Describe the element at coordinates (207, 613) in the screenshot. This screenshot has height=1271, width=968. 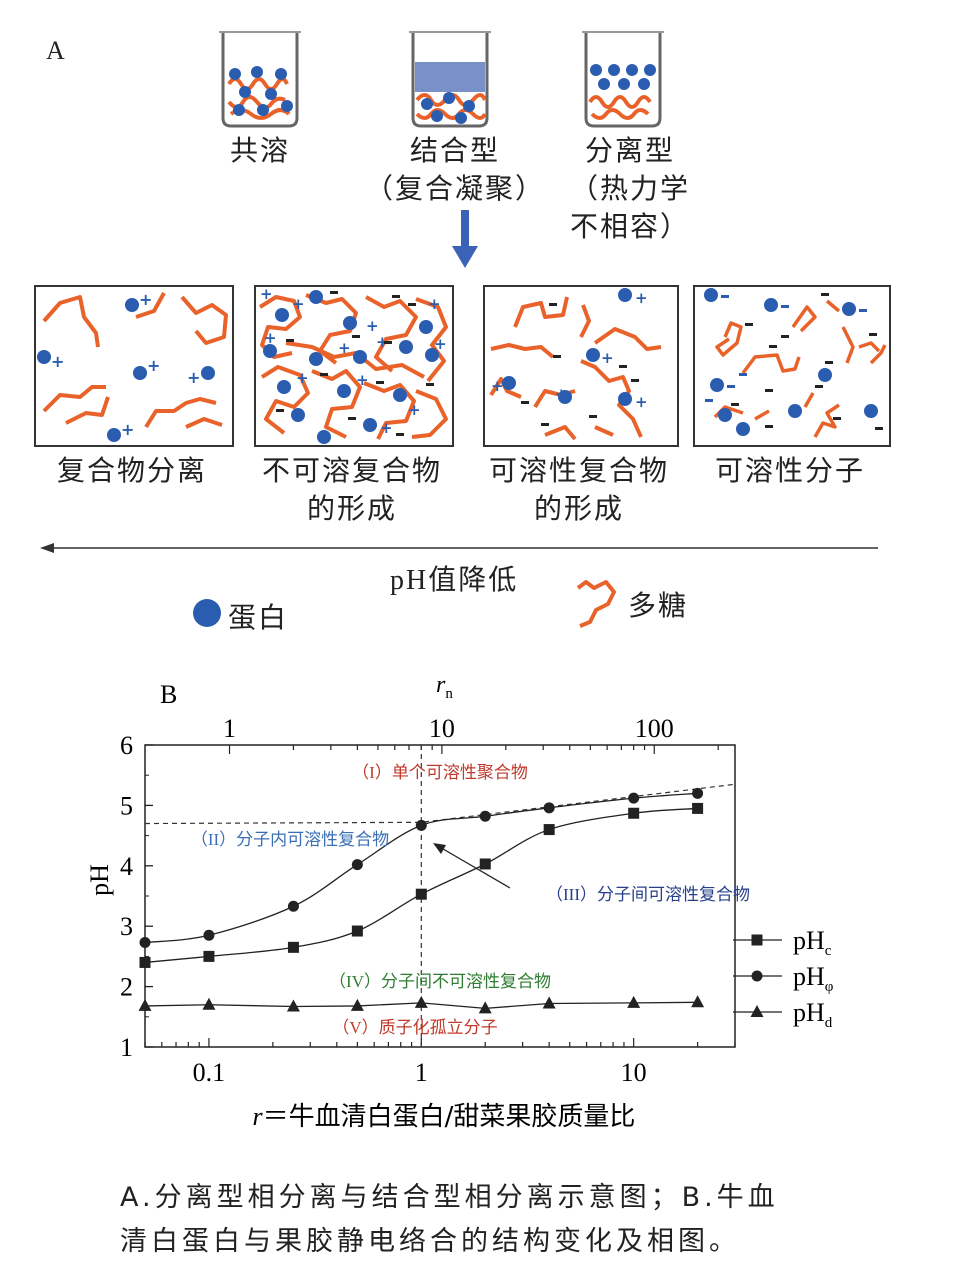
I see `protein-legend-icon` at that location.